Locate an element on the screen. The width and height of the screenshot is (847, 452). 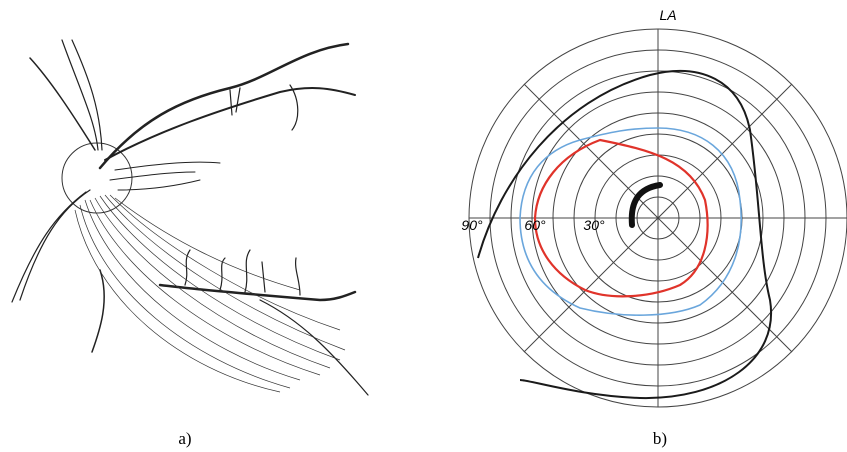
angle-label: 90° is located at coordinates (472, 225).